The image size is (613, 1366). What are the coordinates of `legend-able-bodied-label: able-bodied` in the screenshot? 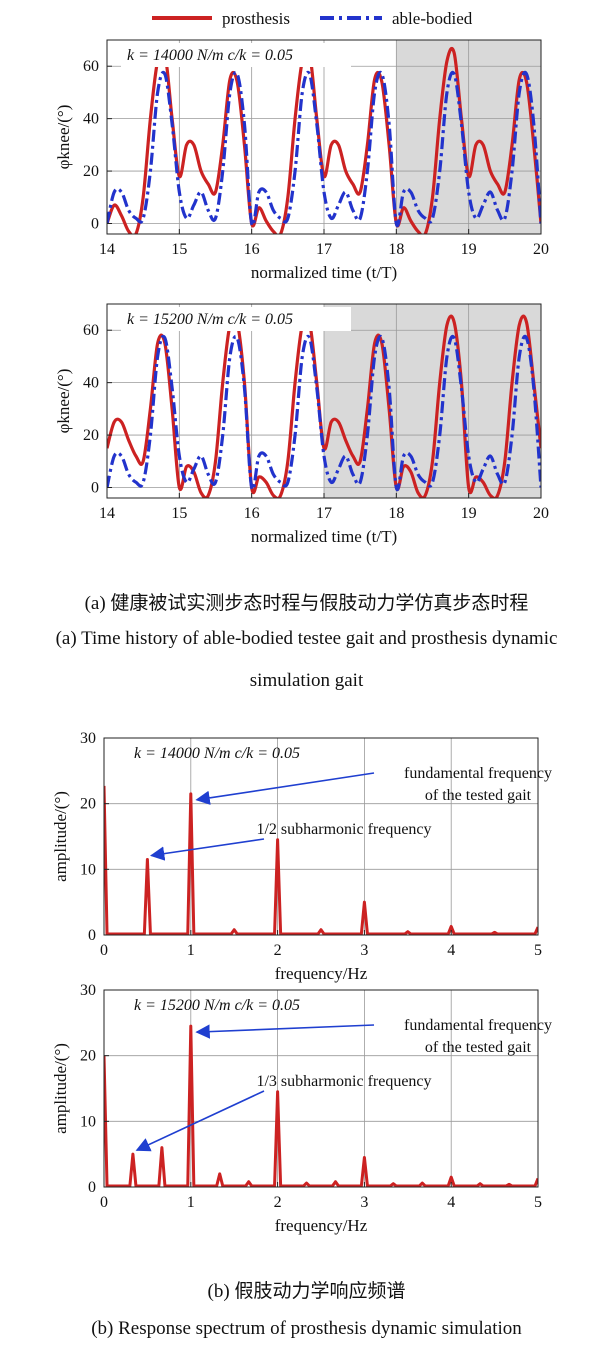 It's located at (432, 18).